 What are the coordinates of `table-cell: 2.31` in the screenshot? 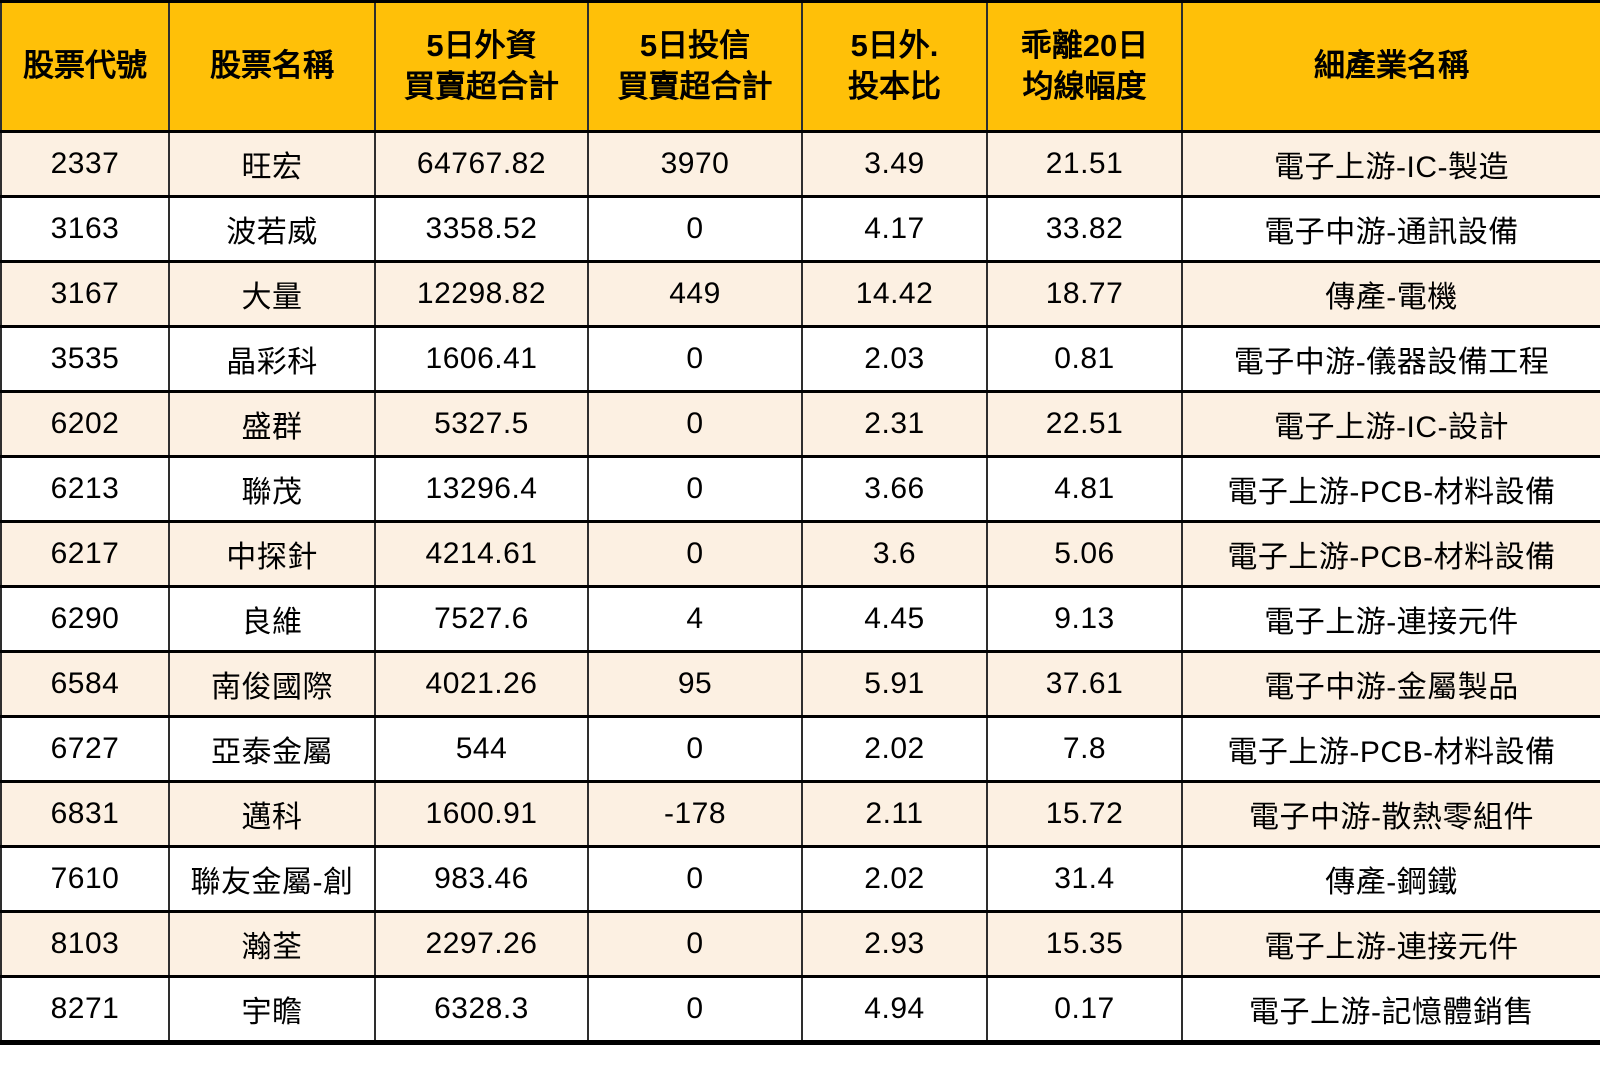 It's located at (894, 424).